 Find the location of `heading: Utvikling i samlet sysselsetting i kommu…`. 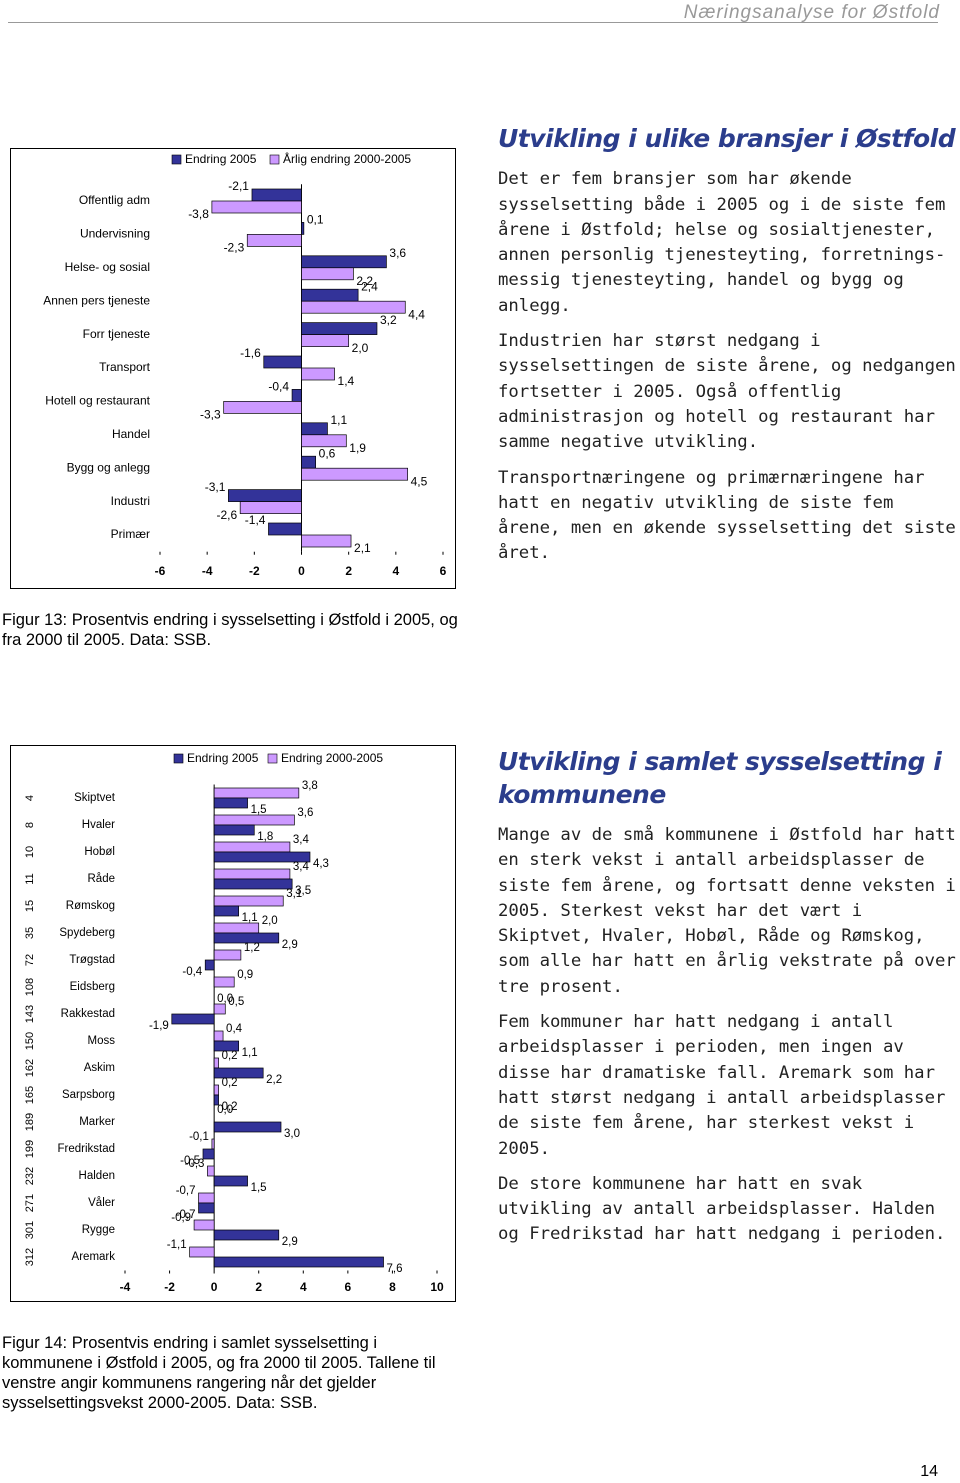

heading: Utvikling i samlet sysselsetting i kommu… is located at coordinates (720, 778).